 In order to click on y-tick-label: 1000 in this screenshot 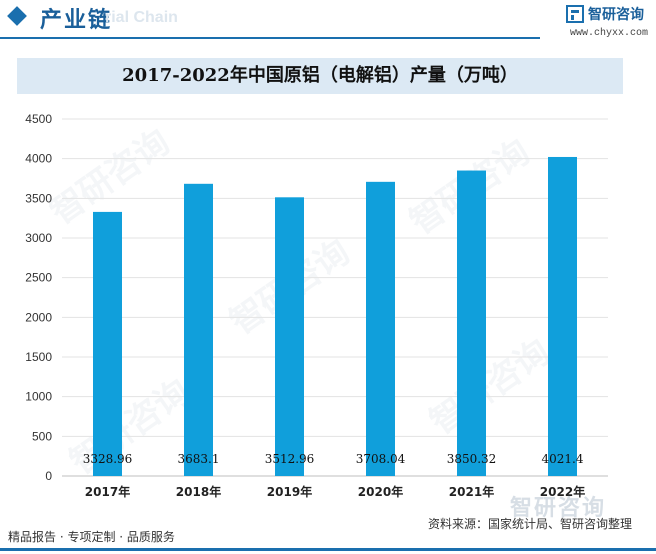, I will do `click(38, 397)`.